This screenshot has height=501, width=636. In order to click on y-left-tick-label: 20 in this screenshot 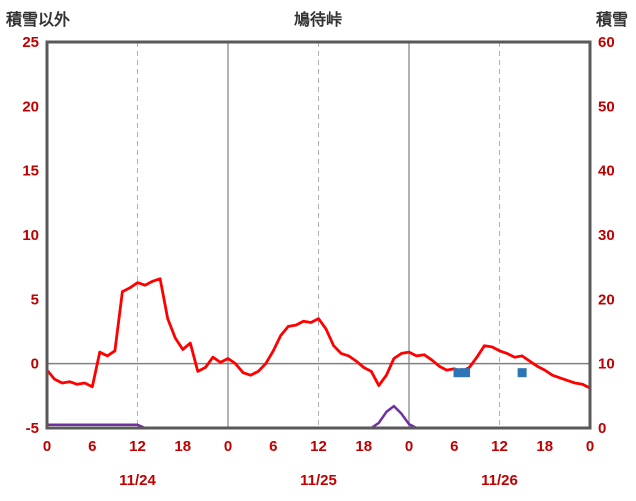, I will do `click(30, 106)`.